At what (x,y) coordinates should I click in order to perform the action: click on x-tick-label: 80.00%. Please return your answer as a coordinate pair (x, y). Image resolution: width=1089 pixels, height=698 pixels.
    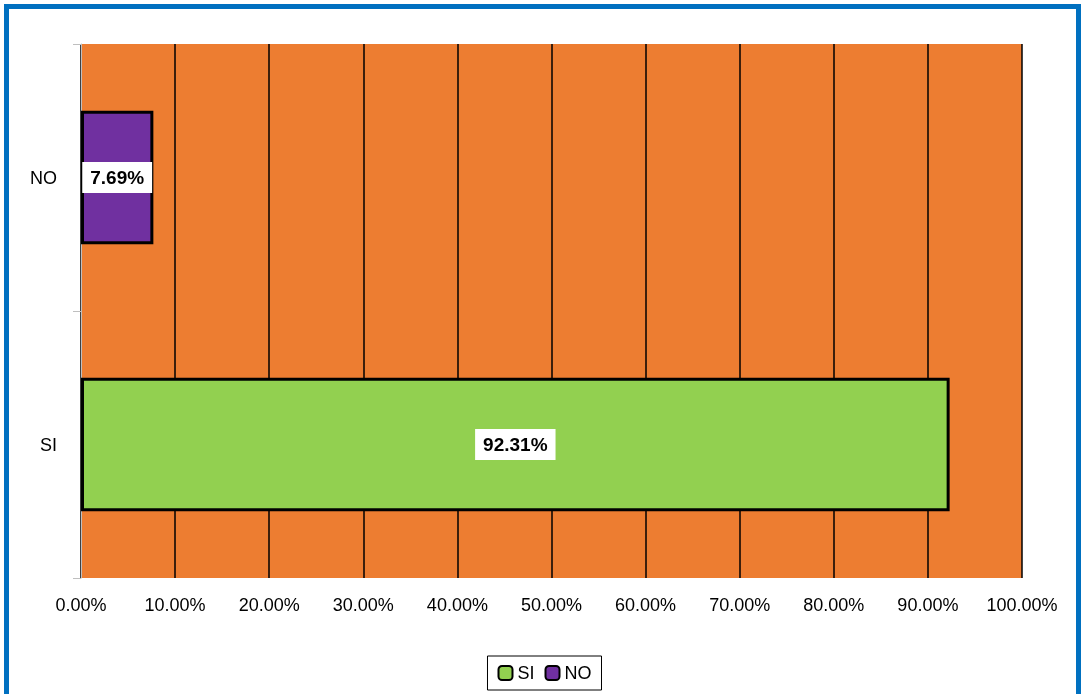
    Looking at the image, I should click on (834, 605).